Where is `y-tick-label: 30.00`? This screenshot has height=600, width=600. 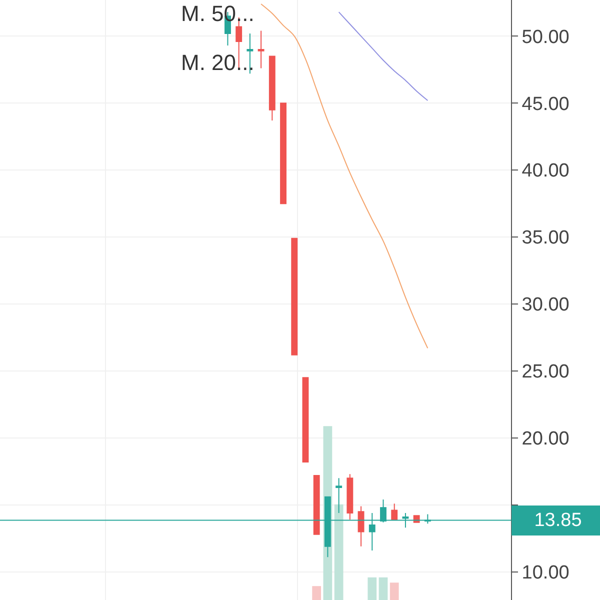 y-tick-label: 30.00 is located at coordinates (546, 305).